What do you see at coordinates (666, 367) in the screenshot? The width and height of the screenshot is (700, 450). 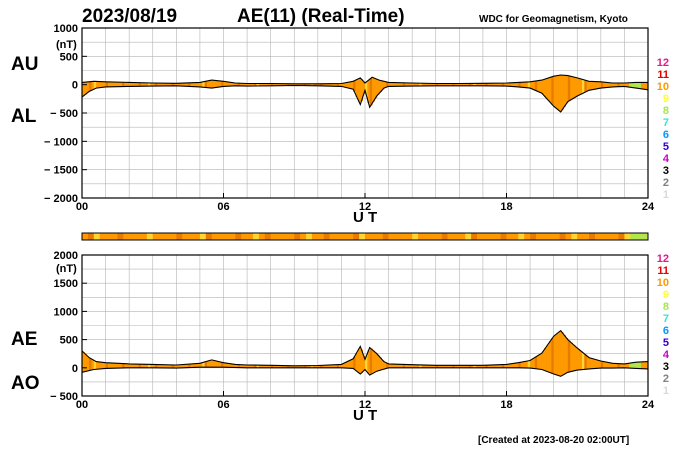 I see `legend-station-count: 3` at bounding box center [666, 367].